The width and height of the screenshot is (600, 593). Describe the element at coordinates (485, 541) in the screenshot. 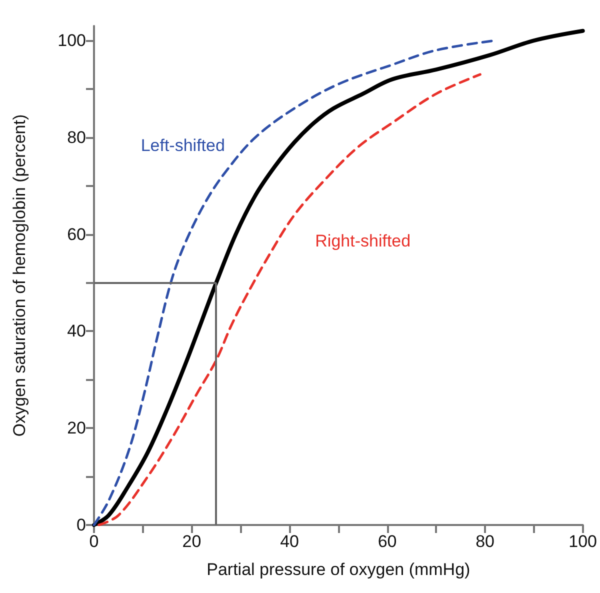

I see `x-tick-label: 80` at that location.